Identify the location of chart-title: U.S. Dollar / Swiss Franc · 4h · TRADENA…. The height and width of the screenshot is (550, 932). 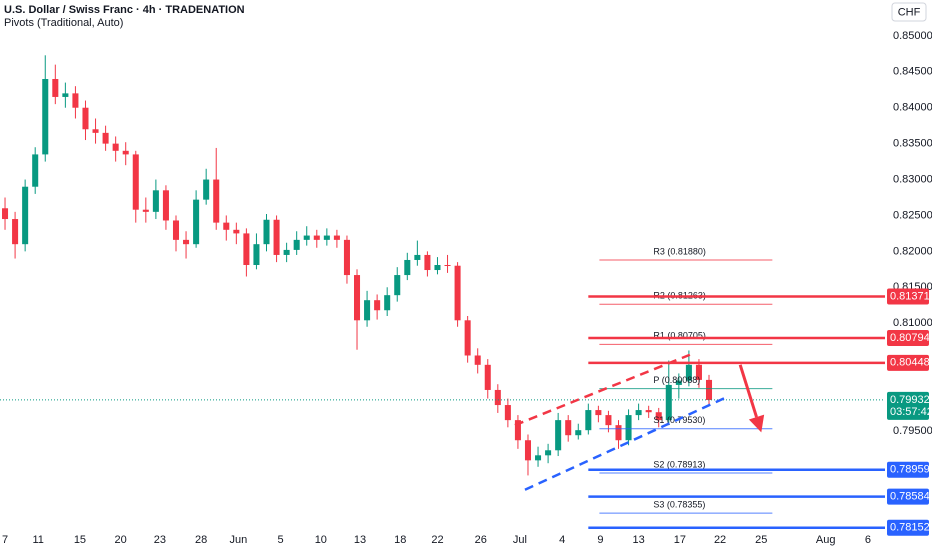
(124, 10).